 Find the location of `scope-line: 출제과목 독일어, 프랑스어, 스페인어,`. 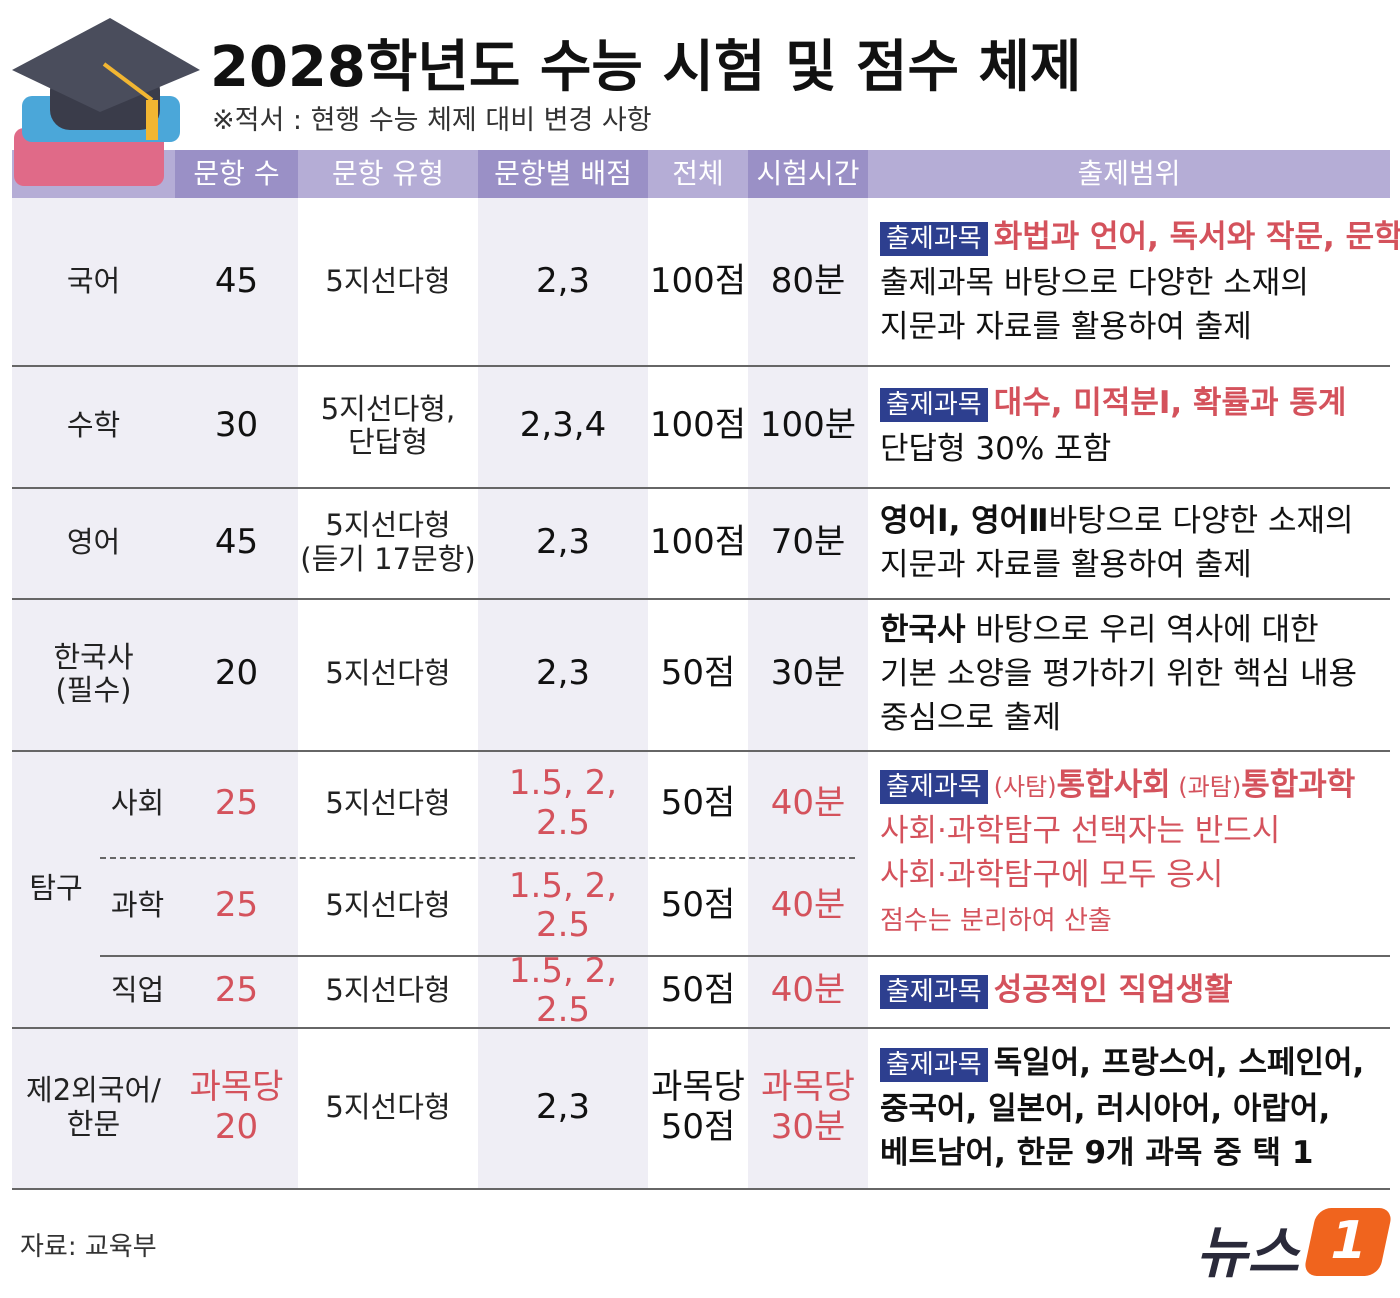

scope-line: 출제과목 독일어, 프랑스어, 스페인어, is located at coordinates (1134, 1064).